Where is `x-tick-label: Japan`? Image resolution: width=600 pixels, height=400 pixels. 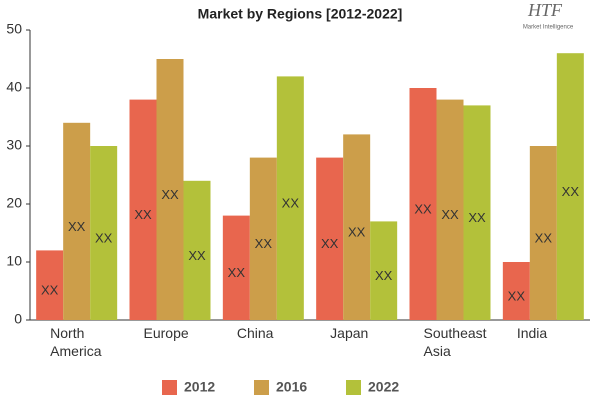
x-tick-label: Japan is located at coordinates (349, 333).